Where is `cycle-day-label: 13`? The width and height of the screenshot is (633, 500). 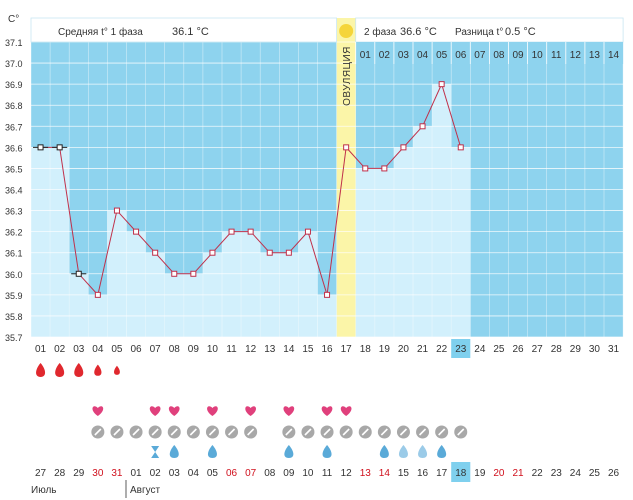 cycle-day-label: 13 is located at coordinates (270, 349).